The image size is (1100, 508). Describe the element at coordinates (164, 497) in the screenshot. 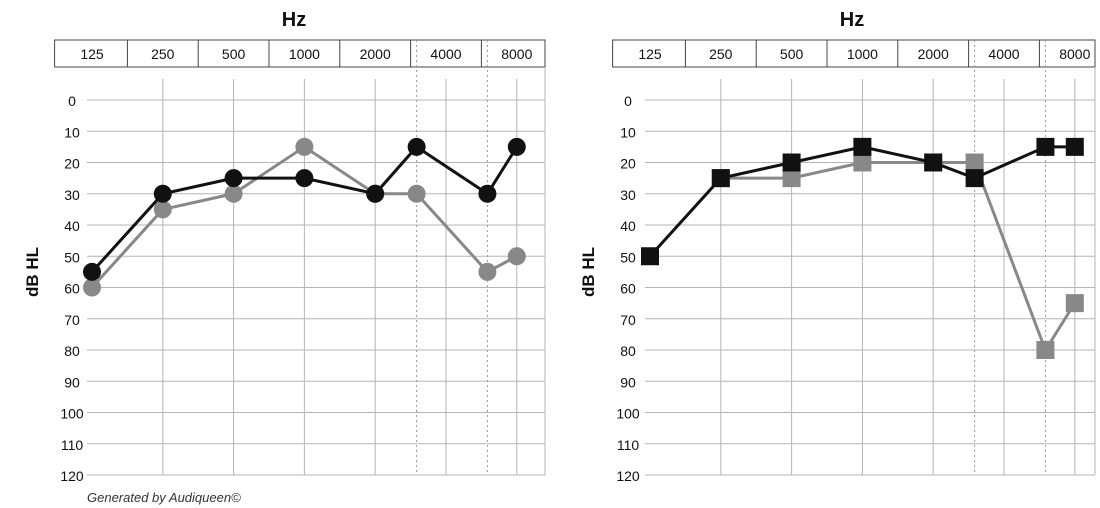

I see `footer-credit: Generated by Audiqueen©` at that location.